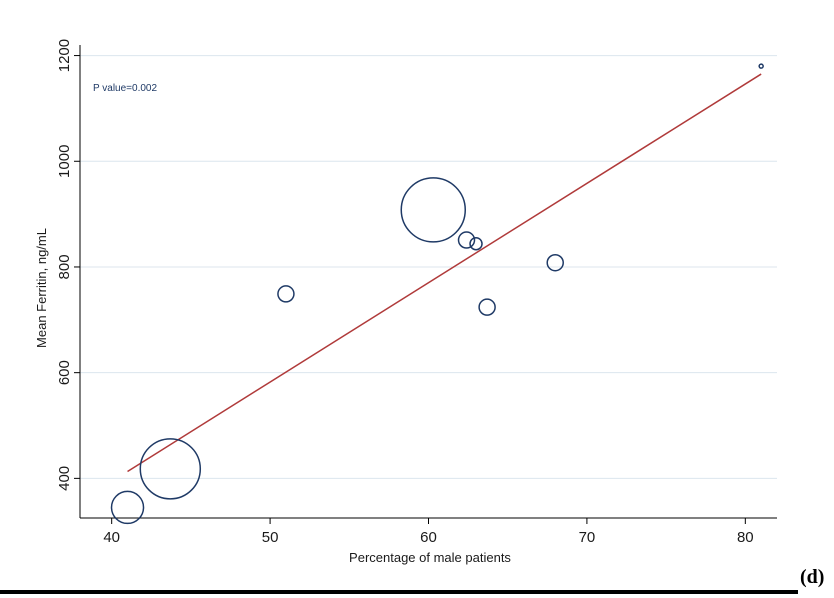 Image resolution: width=834 pixels, height=598 pixels. I want to click on p-value-annotation: P value=0.002, so click(125, 88).